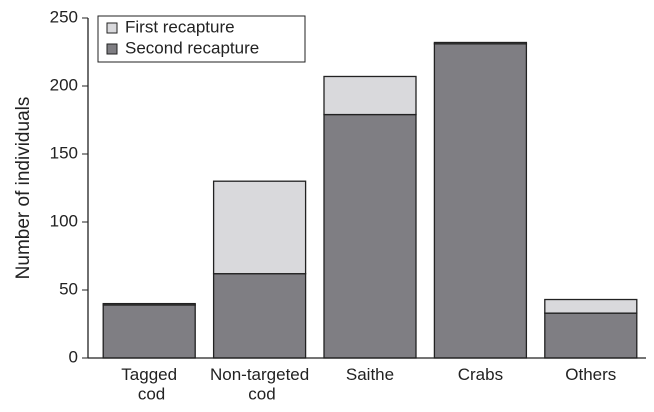 The image size is (654, 412). What do you see at coordinates (68, 288) in the screenshot?
I see `y-tick-label: 50` at bounding box center [68, 288].